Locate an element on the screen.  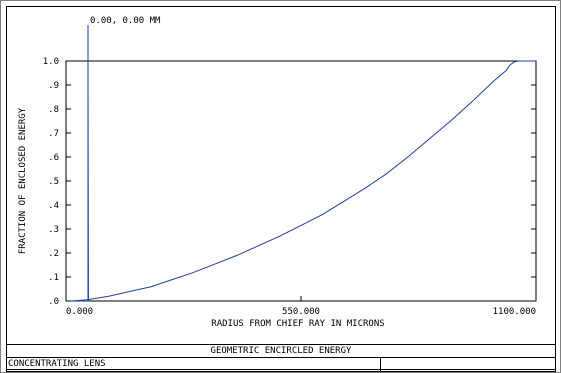
field-position-label: 0.00, 0.00 MM is located at coordinates (125, 21).